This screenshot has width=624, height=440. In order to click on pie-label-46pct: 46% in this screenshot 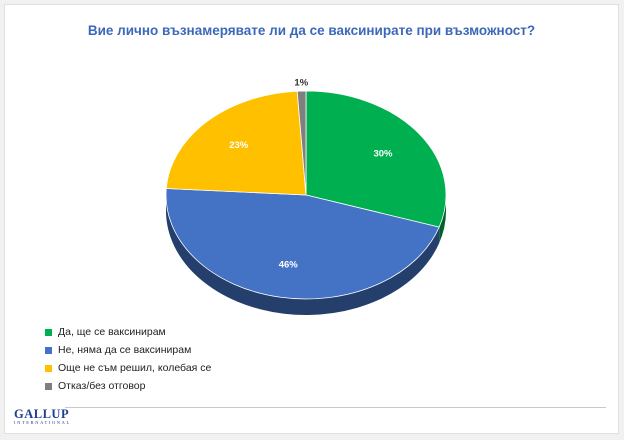, I will do `click(289, 265)`.